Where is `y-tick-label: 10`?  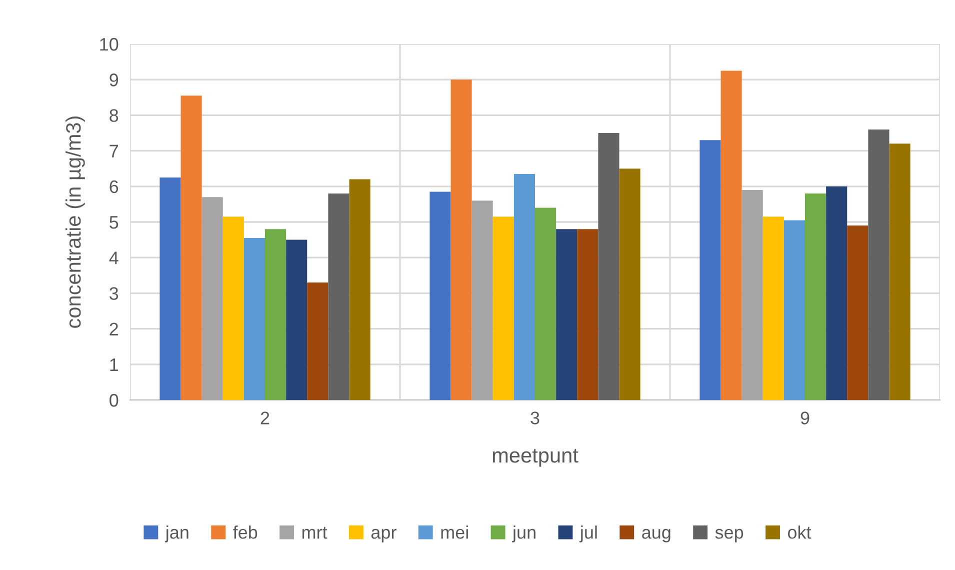
y-tick-label: 10 is located at coordinates (109, 44).